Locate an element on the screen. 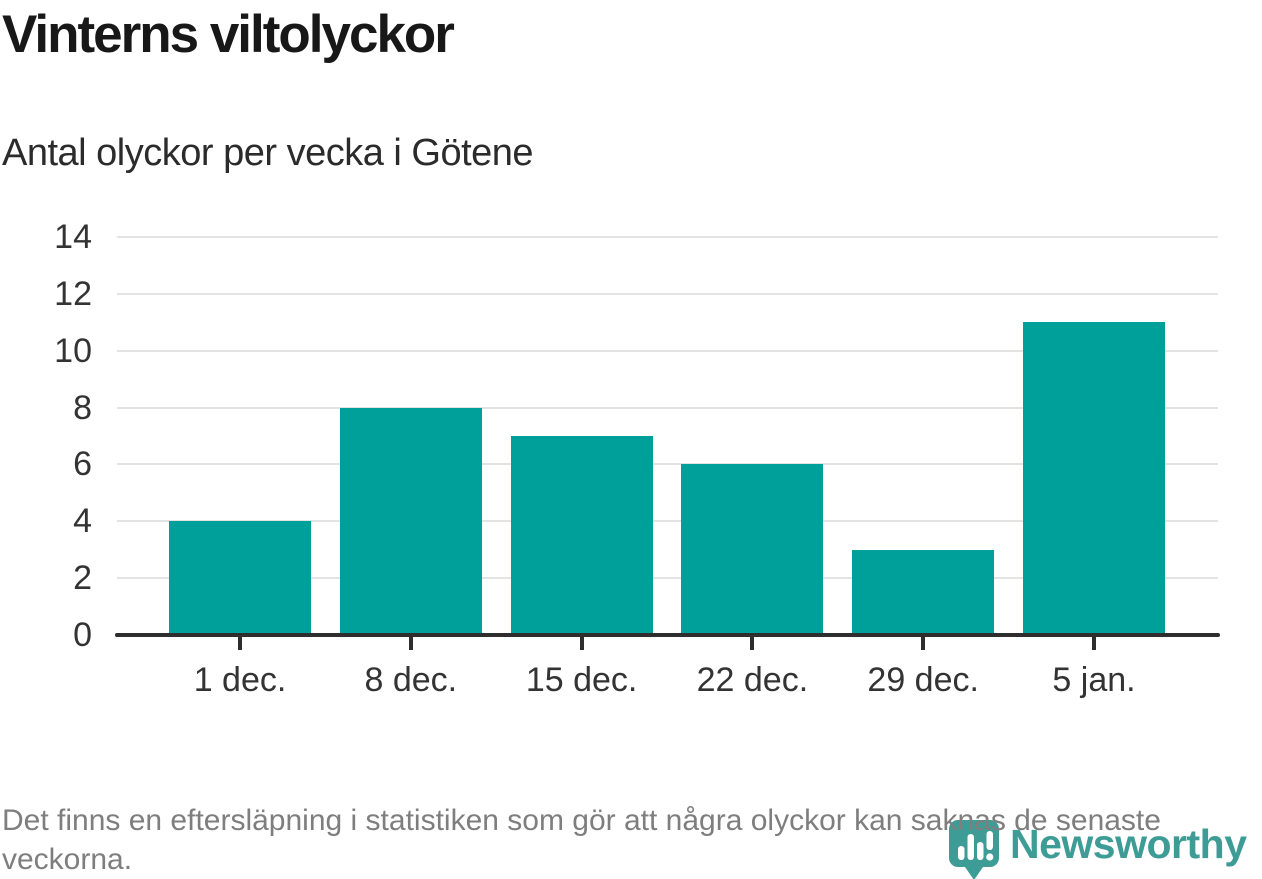  y-axis-label-10: 10 is located at coordinates (73, 350).